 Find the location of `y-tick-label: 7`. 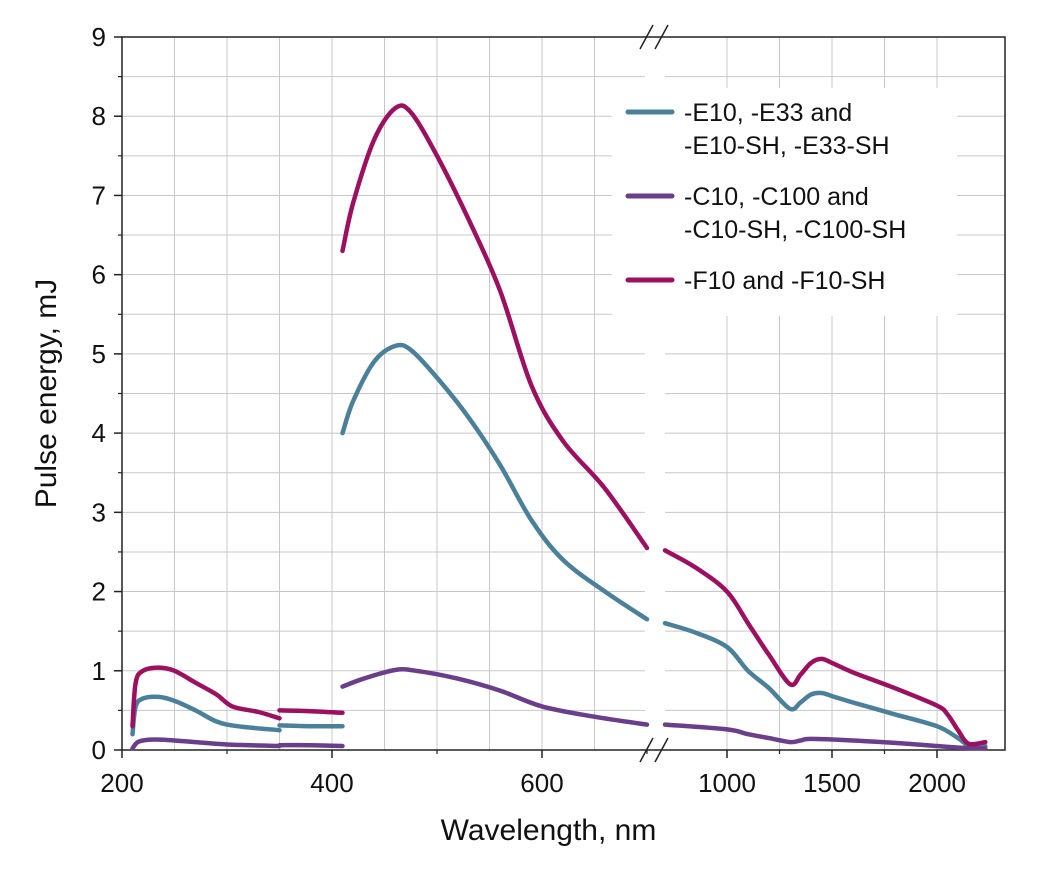

y-tick-label: 7 is located at coordinates (99, 195).